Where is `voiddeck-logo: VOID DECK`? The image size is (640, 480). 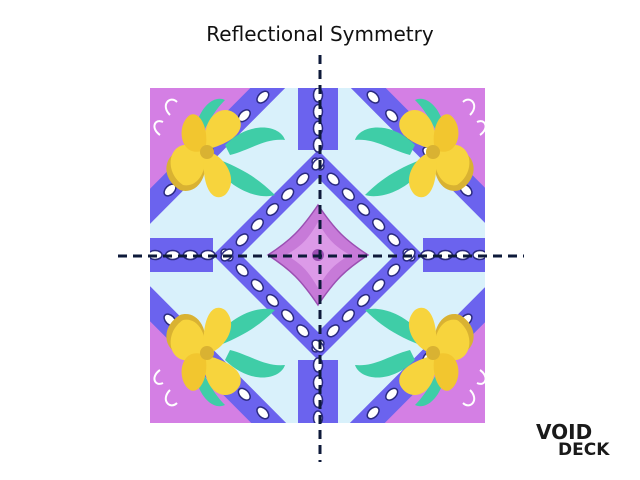 voiddeck-logo: VOID DECK is located at coordinates (576, 441).